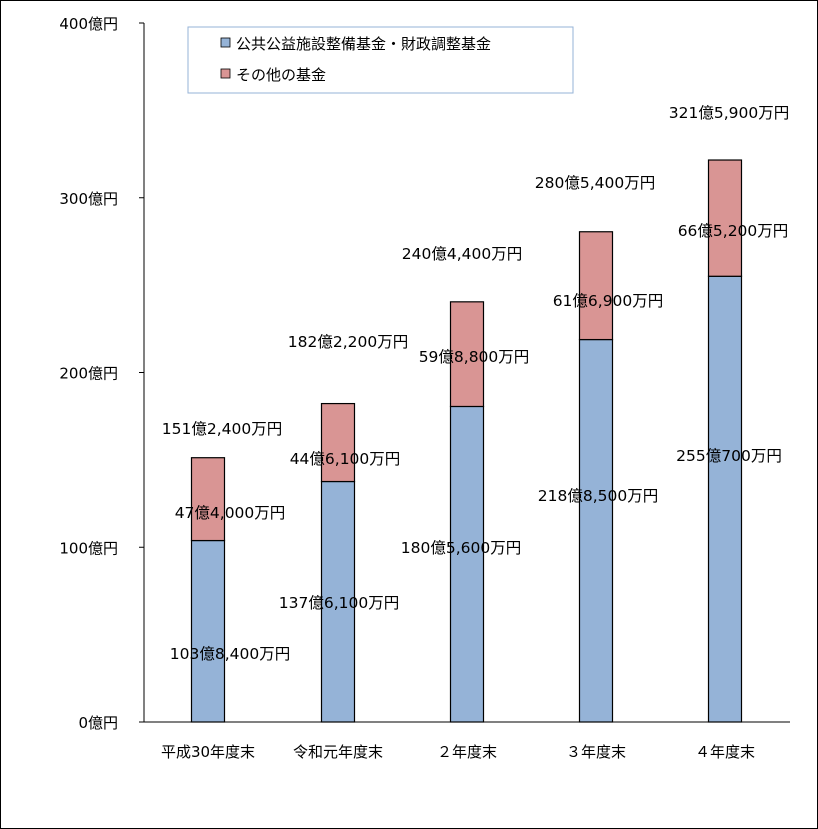  What do you see at coordinates (363, 44) in the screenshot?
I see `legend-label-public-facilities: 公共公益施設整備基金・財政調整基金` at bounding box center [363, 44].